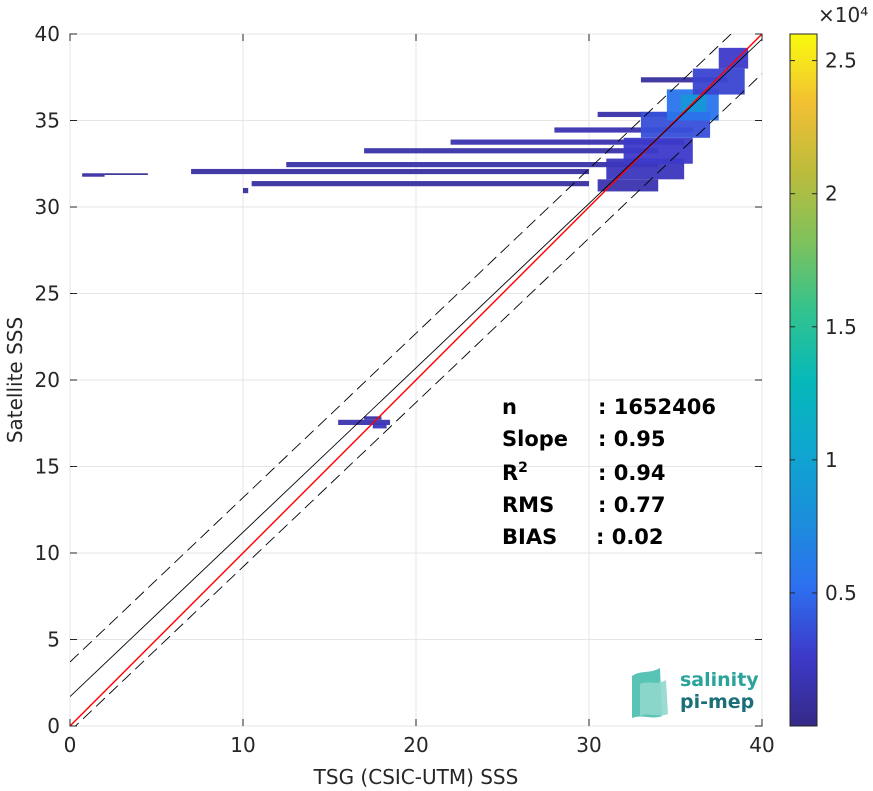  Describe the element at coordinates (717, 702) in the screenshot. I see `logo-line2: pi-mep` at that location.